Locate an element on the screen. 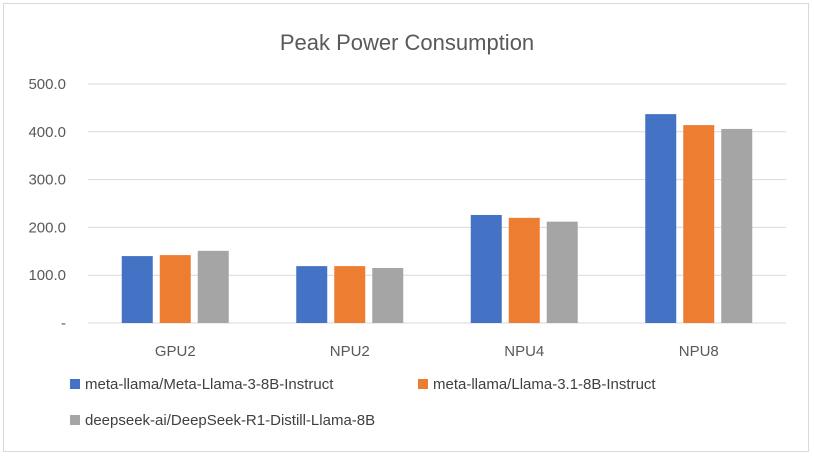  x-tick-label: NPU8 is located at coordinates (699, 351).